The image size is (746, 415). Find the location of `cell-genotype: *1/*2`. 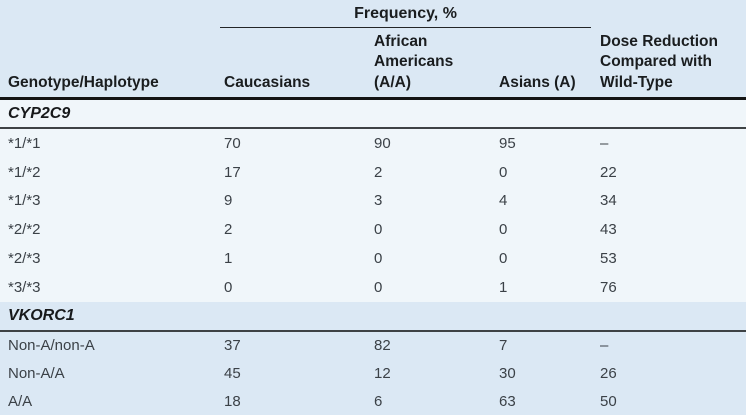

cell-genotype: *1/*2 is located at coordinates (24, 172).